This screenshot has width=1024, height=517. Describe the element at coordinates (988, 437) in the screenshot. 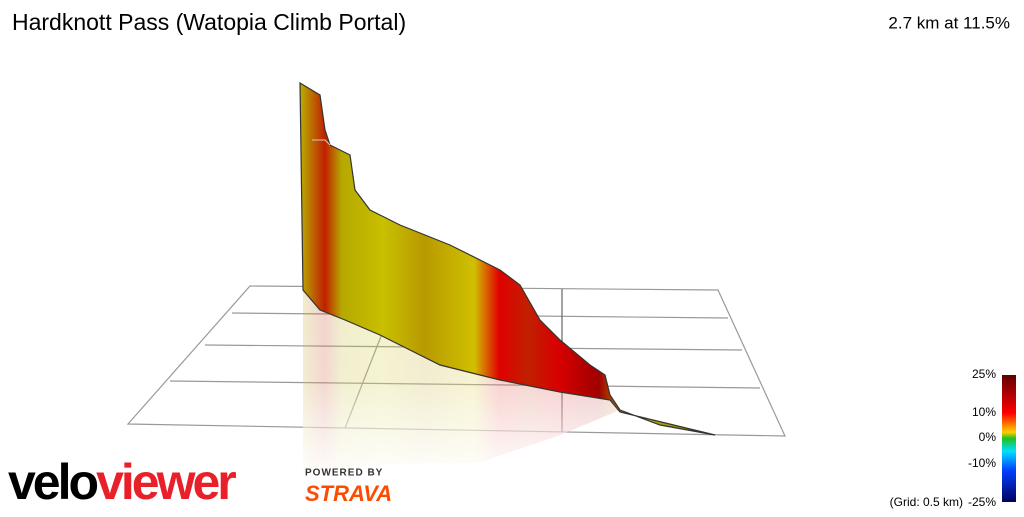

I see `legend-label: 0%` at that location.